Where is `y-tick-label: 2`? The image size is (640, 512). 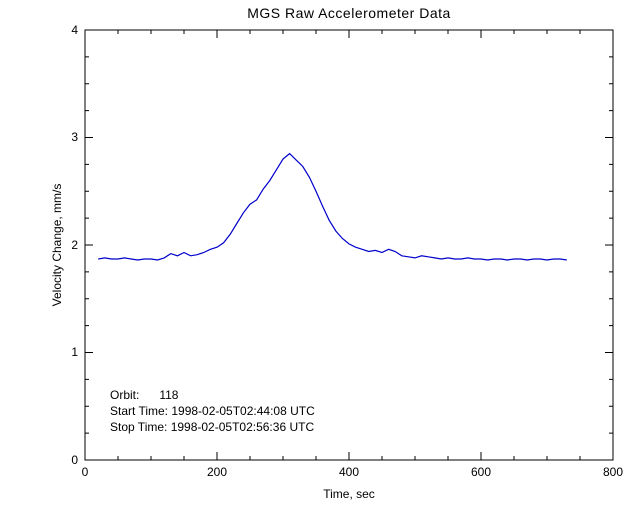
y-tick-label: 2 is located at coordinates (74, 245).